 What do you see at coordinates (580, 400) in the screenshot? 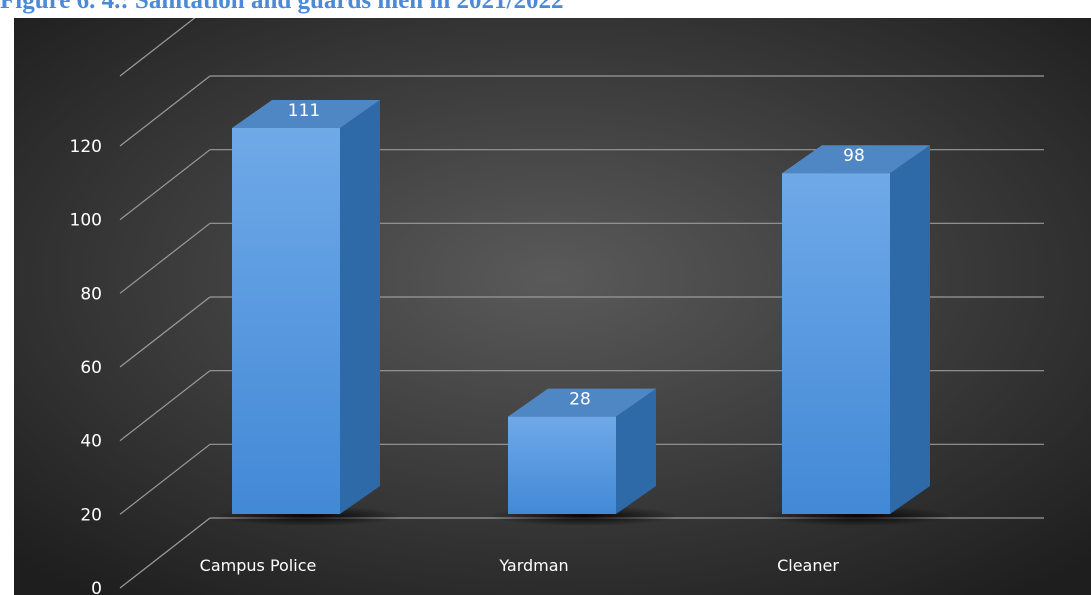
I see `data-label: 28` at bounding box center [580, 400].